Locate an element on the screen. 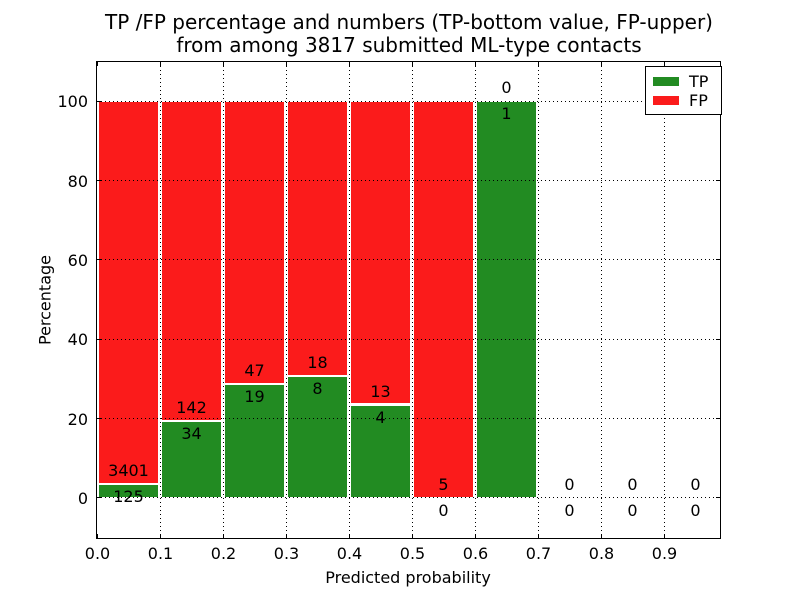 The width and height of the screenshot is (800, 600). tp-count-label: 34 is located at coordinates (191, 434).